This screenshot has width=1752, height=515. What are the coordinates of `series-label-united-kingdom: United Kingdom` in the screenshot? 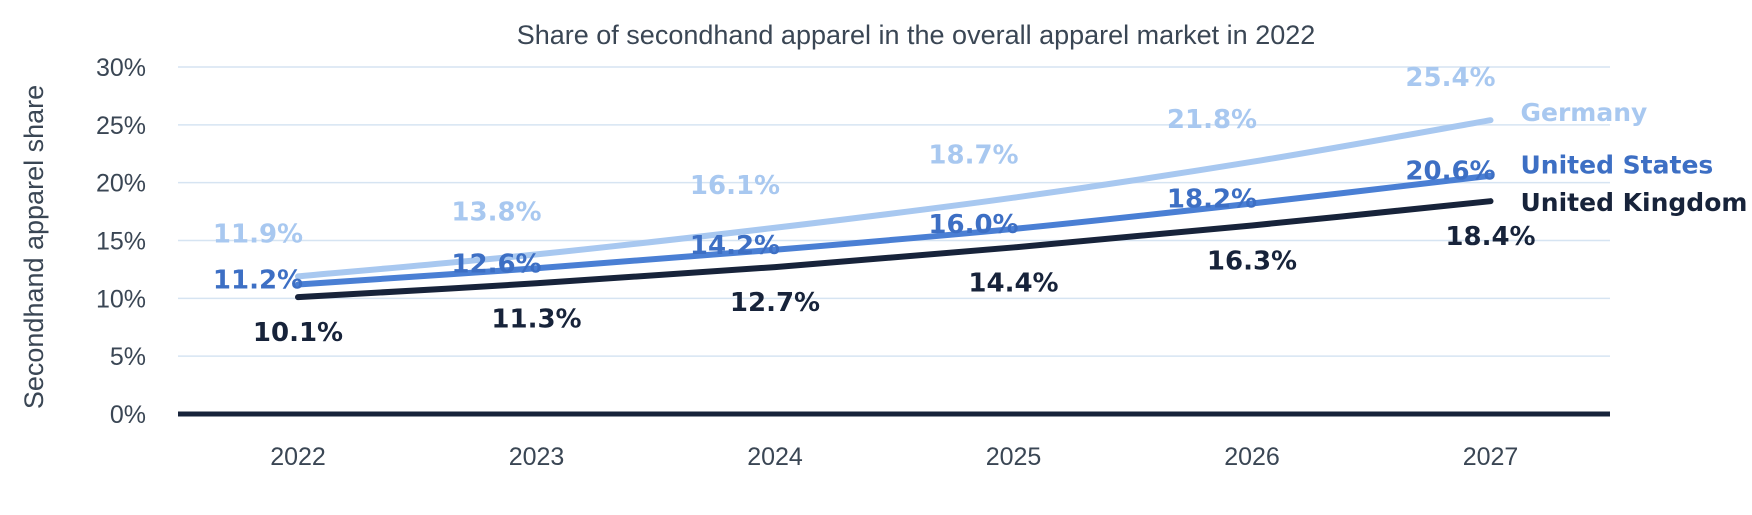 It's located at (1634, 202).